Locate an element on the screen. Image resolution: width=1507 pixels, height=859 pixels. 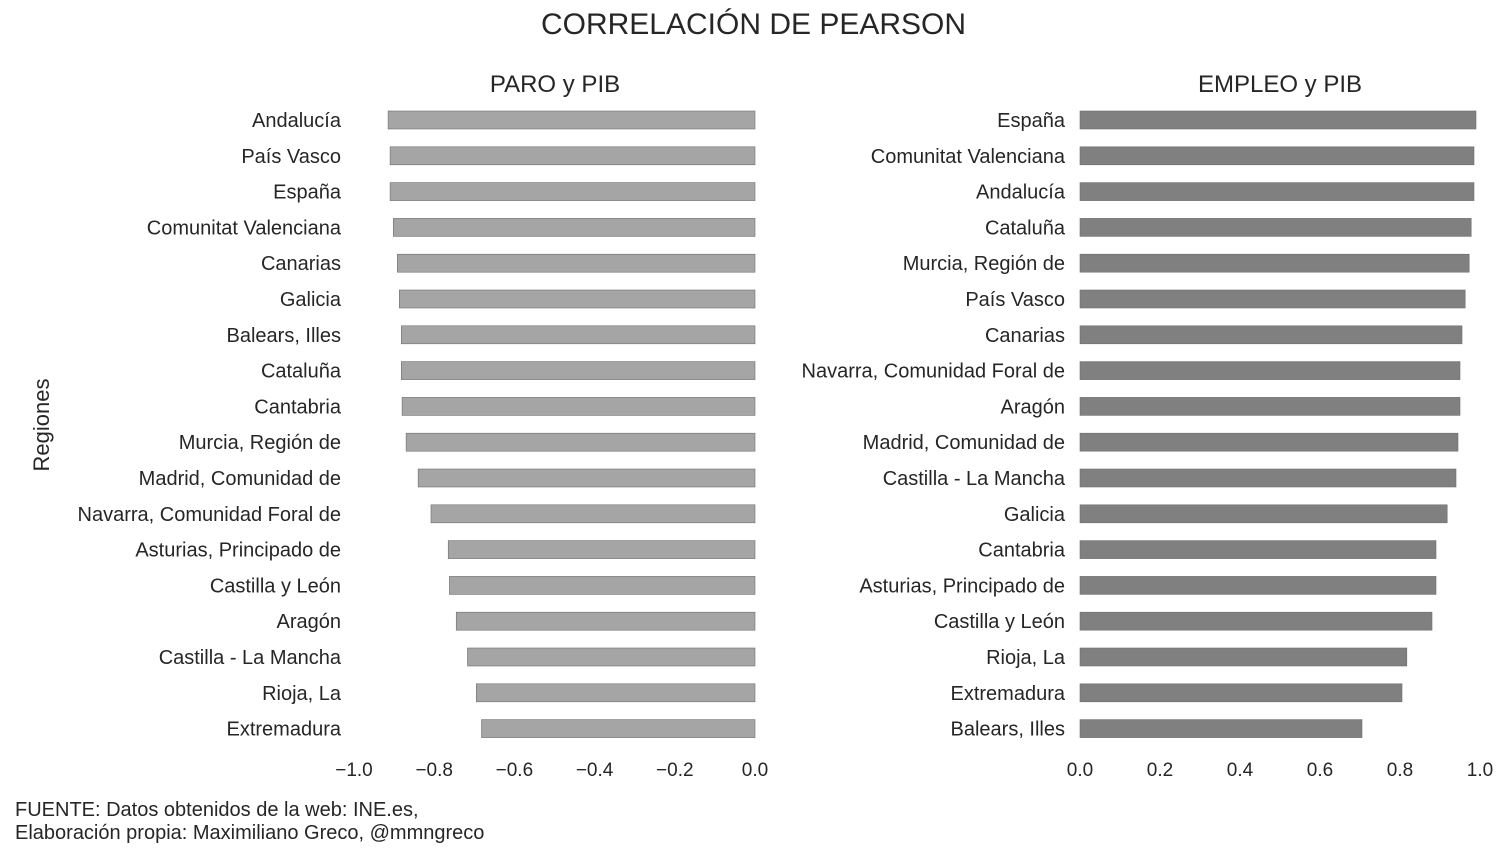
paro-category-label: Aragón is located at coordinates (309, 622).